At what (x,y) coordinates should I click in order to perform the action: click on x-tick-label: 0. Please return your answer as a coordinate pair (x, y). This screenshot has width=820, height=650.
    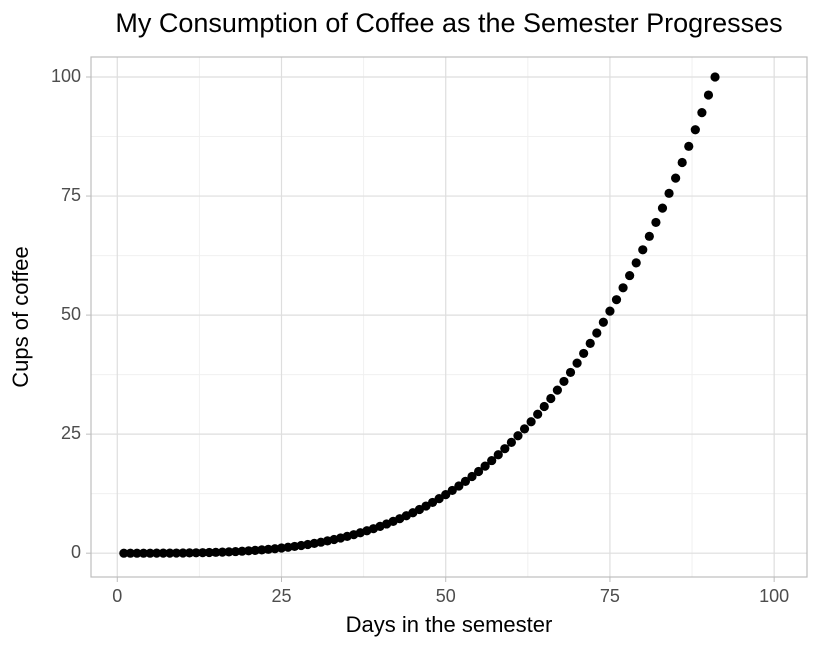
    Looking at the image, I should click on (117, 596).